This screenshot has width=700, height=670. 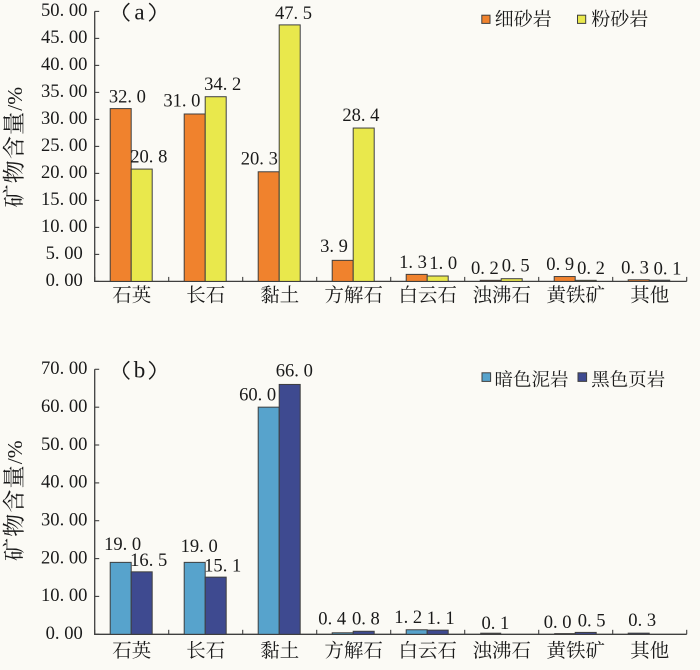 I want to click on svg-text: 47. 5, so click(x=293, y=13).